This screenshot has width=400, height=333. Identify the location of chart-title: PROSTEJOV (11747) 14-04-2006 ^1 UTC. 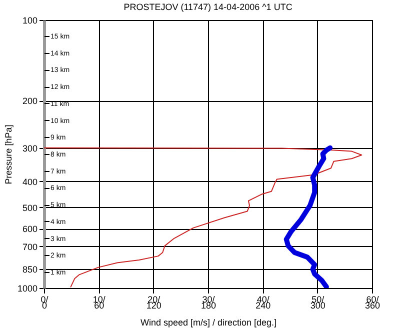
(208, 7).